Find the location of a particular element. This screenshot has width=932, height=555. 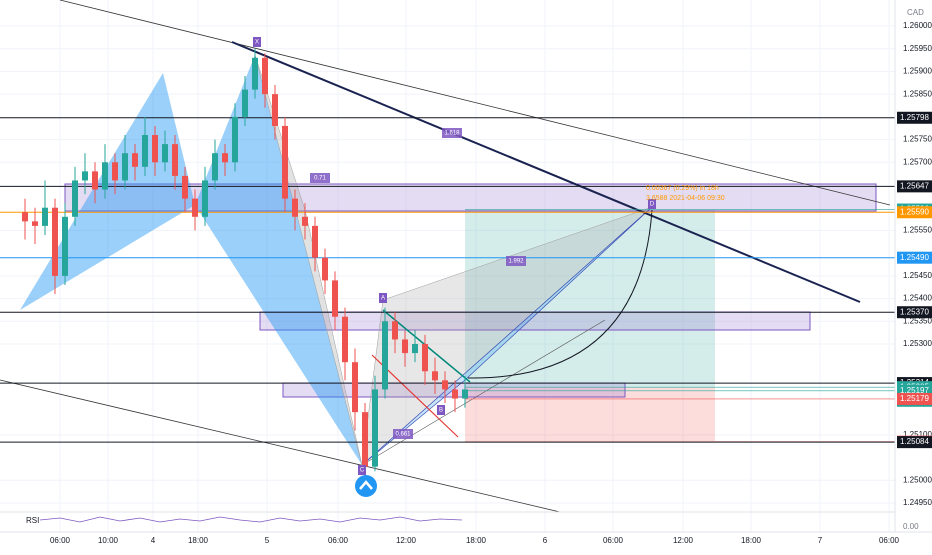

long-loss-zone is located at coordinates (590, 414).